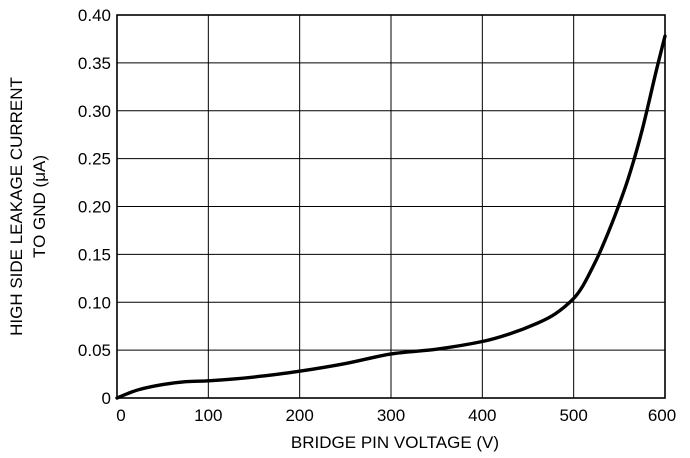 The width and height of the screenshot is (690, 458). I want to click on x-tick-label: 600, so click(662, 415).